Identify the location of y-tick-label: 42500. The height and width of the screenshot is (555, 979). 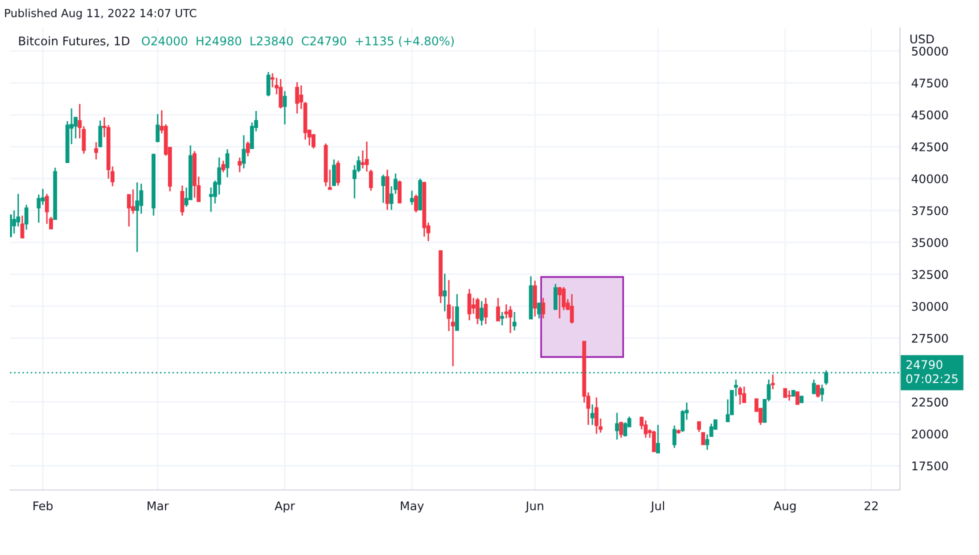
(930, 147).